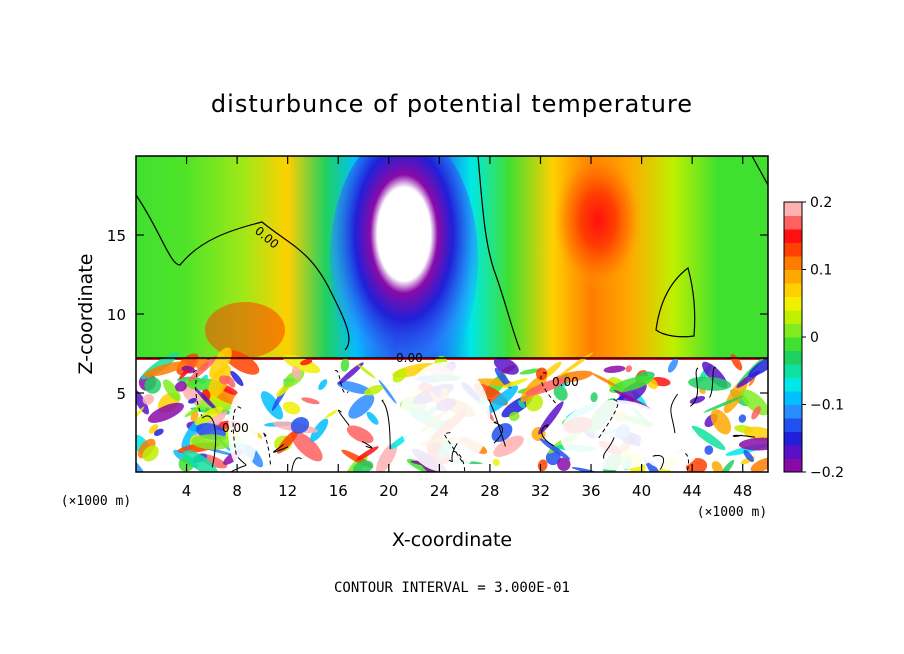 The height and width of the screenshot is (654, 904). I want to click on warm-anomaly-core, so click(598, 223).